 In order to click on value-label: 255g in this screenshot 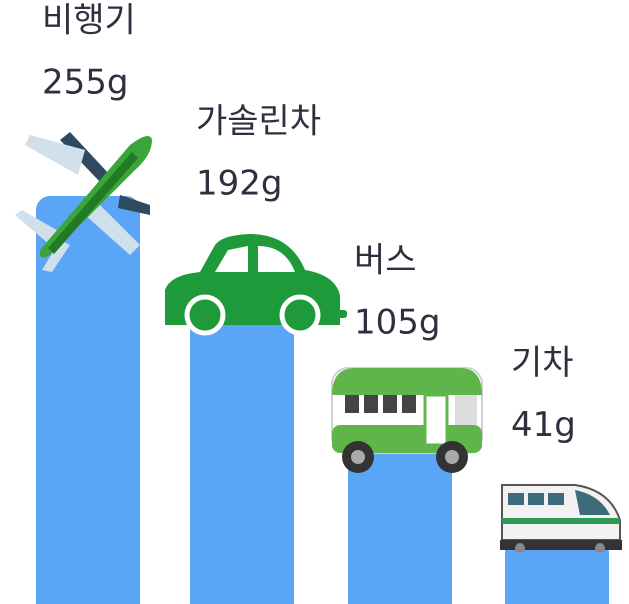, I will do `click(85, 83)`.